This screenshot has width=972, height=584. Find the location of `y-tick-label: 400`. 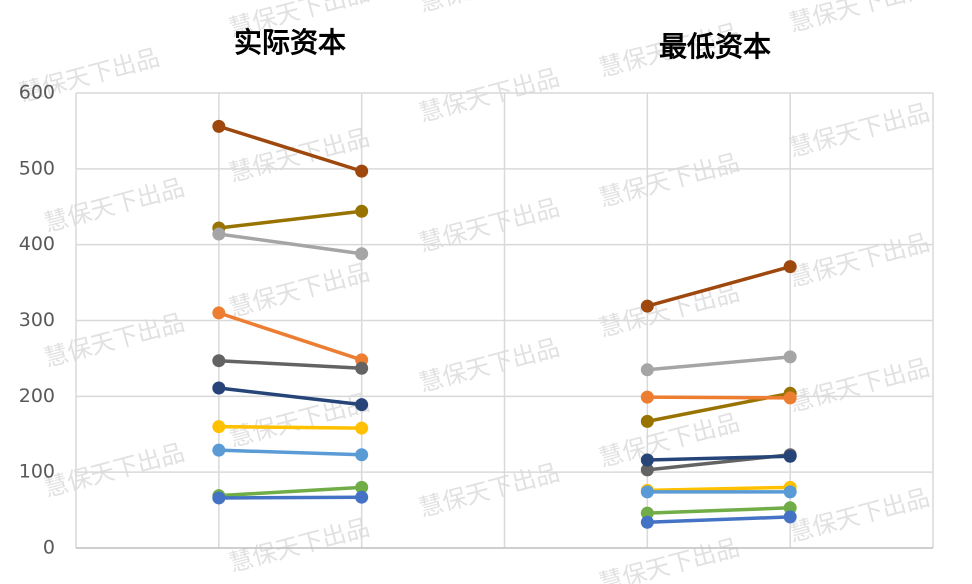

y-tick-label: 400 is located at coordinates (37, 244).